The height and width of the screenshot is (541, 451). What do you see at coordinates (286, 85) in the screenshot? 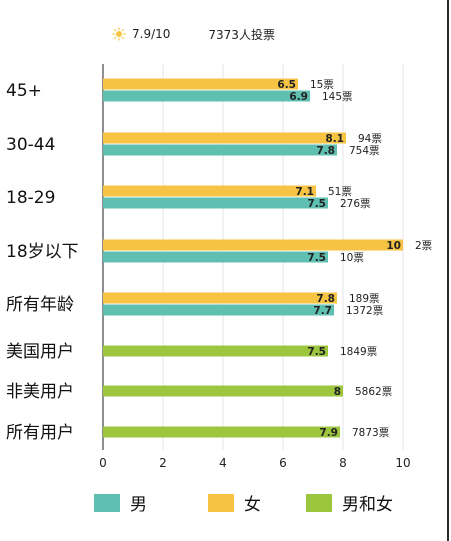
I see `bar-value-label: 6.5` at bounding box center [286, 85].